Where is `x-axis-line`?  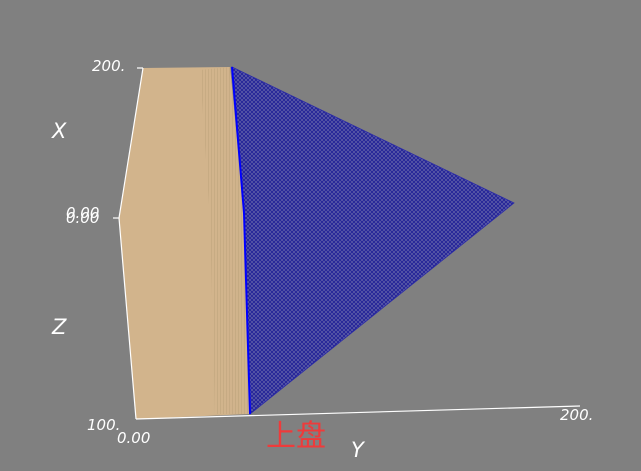 x-axis-line is located at coordinates (131, 143).